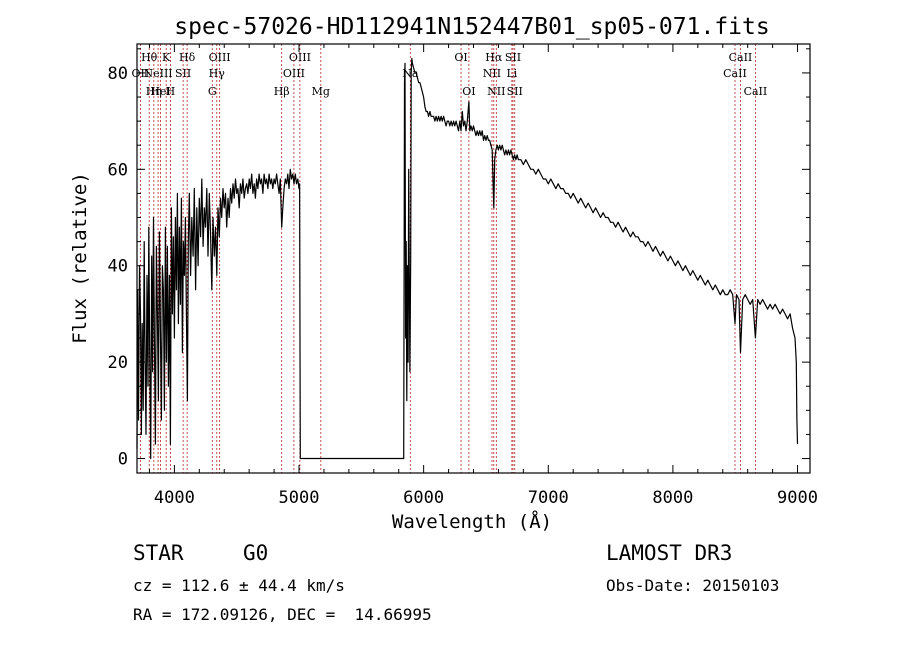 Image resolution: width=900 pixels, height=649 pixels. What do you see at coordinates (672, 498) in the screenshot?
I see `x-tick-label: 8000` at bounding box center [672, 498].